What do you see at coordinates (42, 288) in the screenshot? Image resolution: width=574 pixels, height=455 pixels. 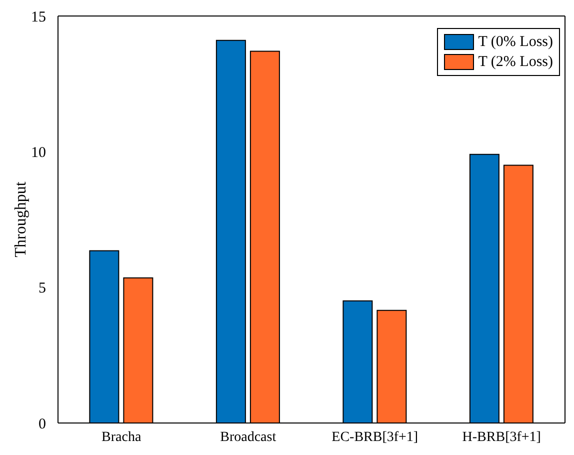 I see `y-tick-label: 5` at bounding box center [42, 288].